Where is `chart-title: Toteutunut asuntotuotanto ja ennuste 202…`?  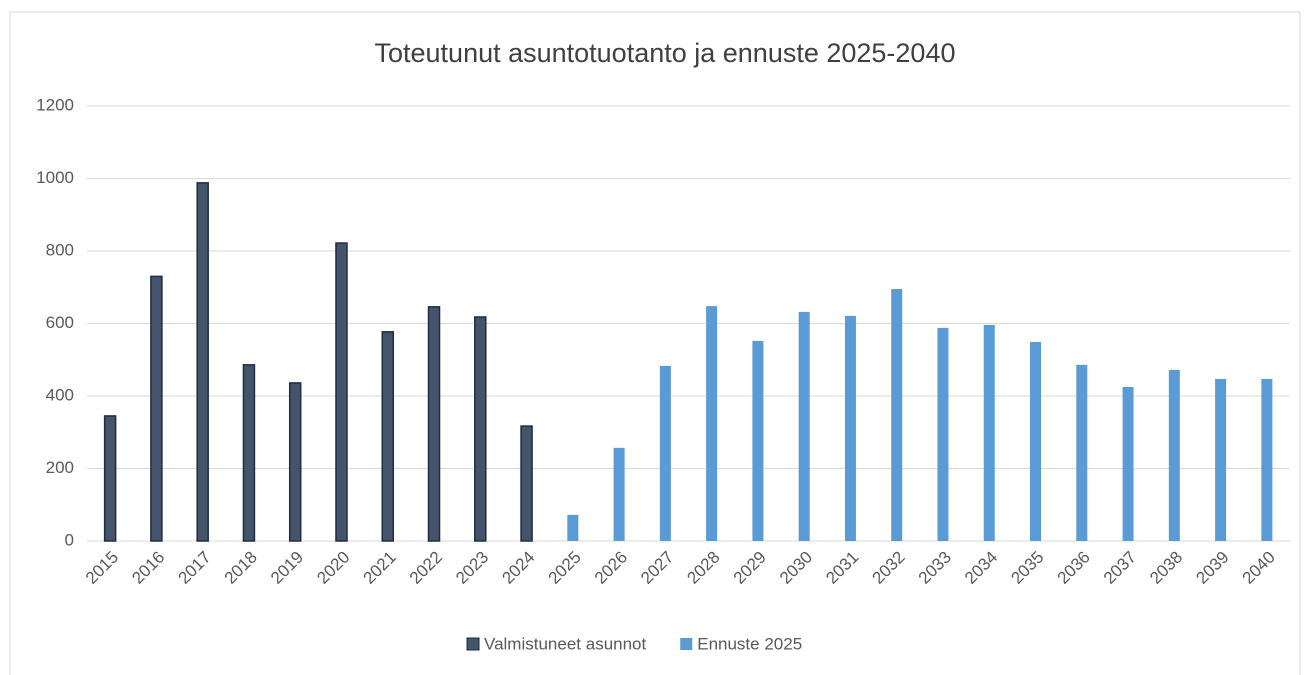 chart-title: Toteutunut asuntotuotanto ja ennuste 202… is located at coordinates (665, 53).